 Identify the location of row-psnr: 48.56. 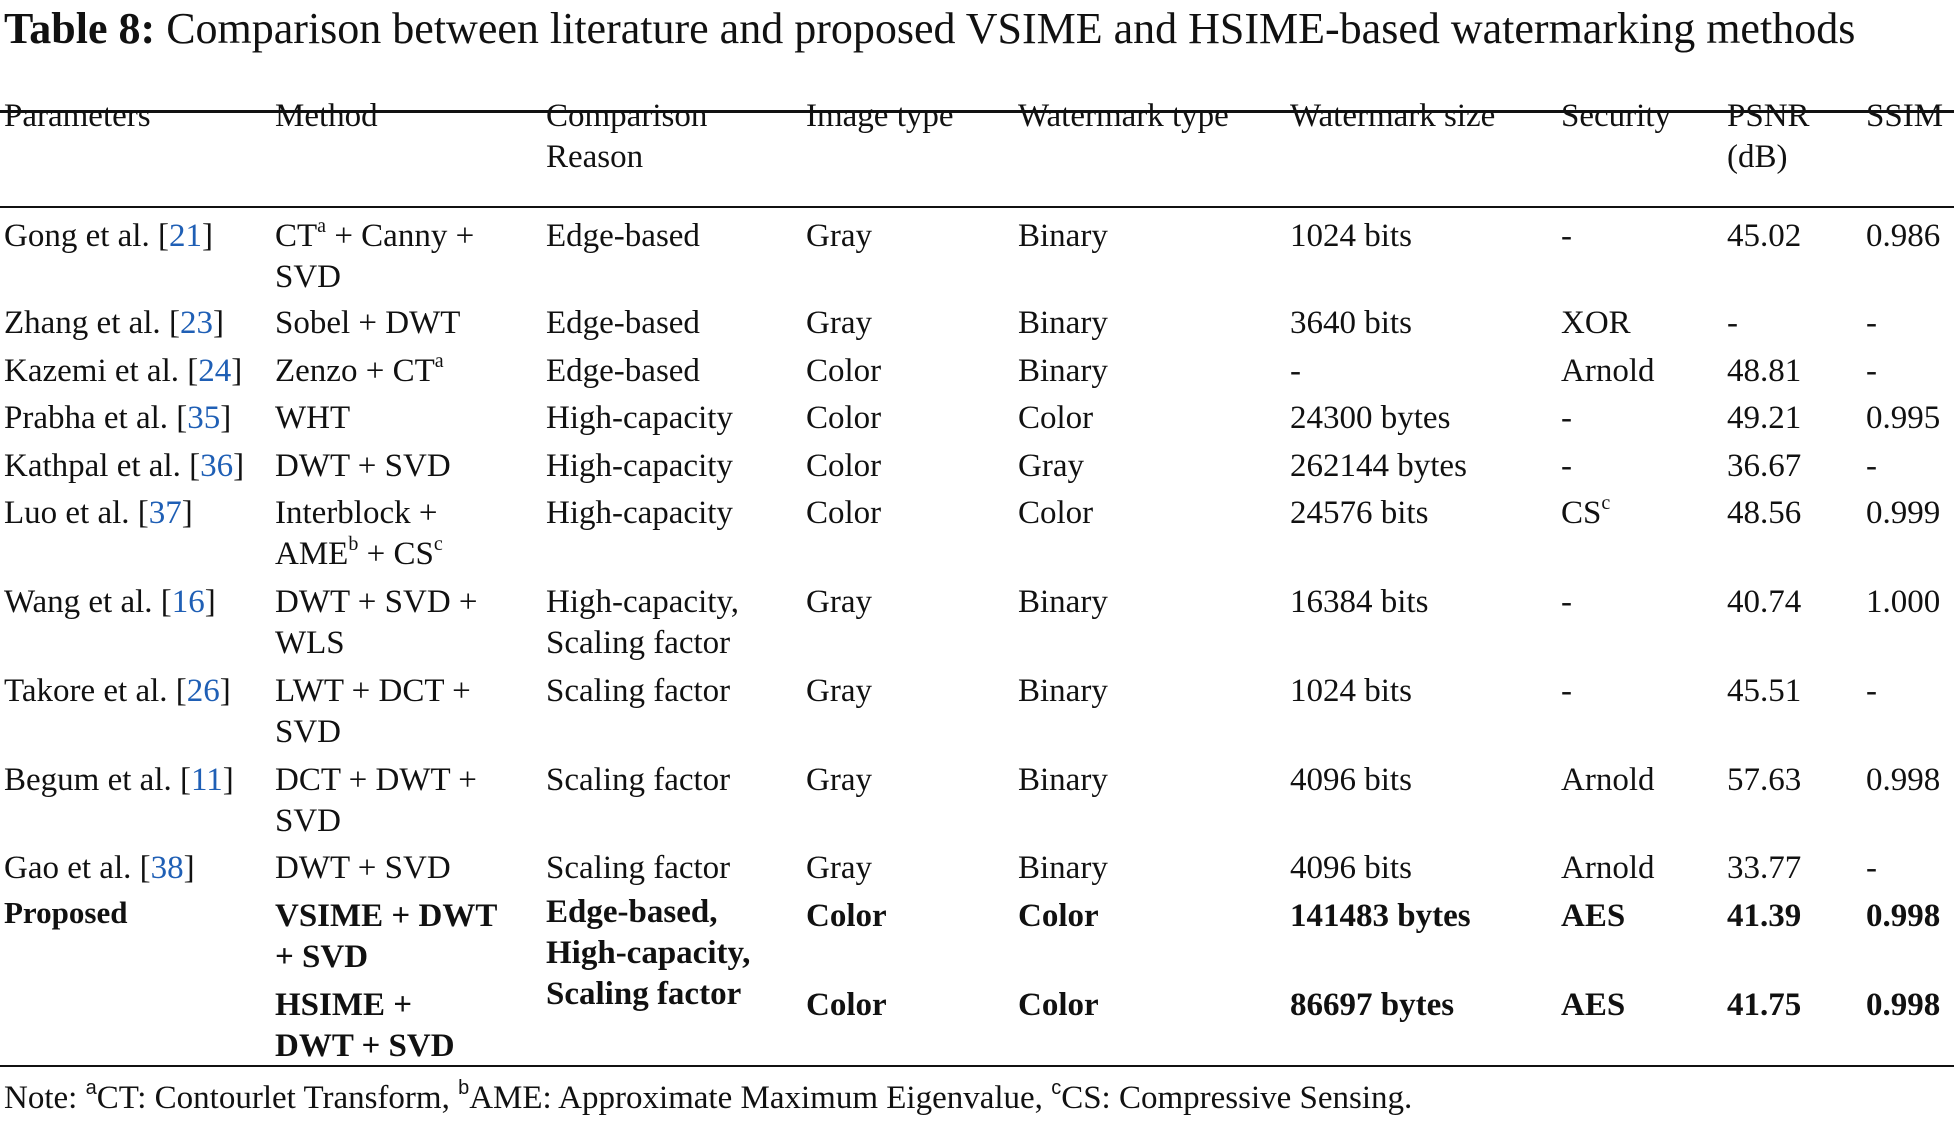
(1764, 513).